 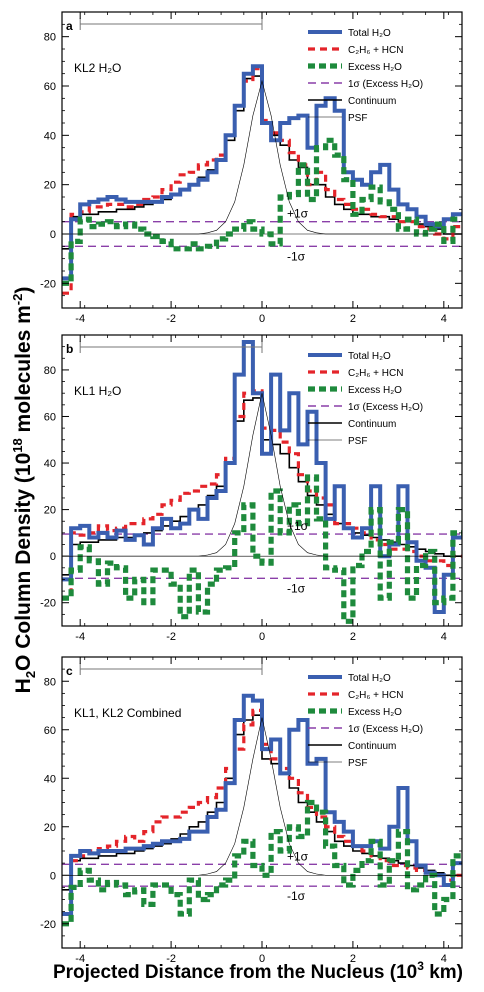 I want to click on series-continuum, so click(x=262, y=162).